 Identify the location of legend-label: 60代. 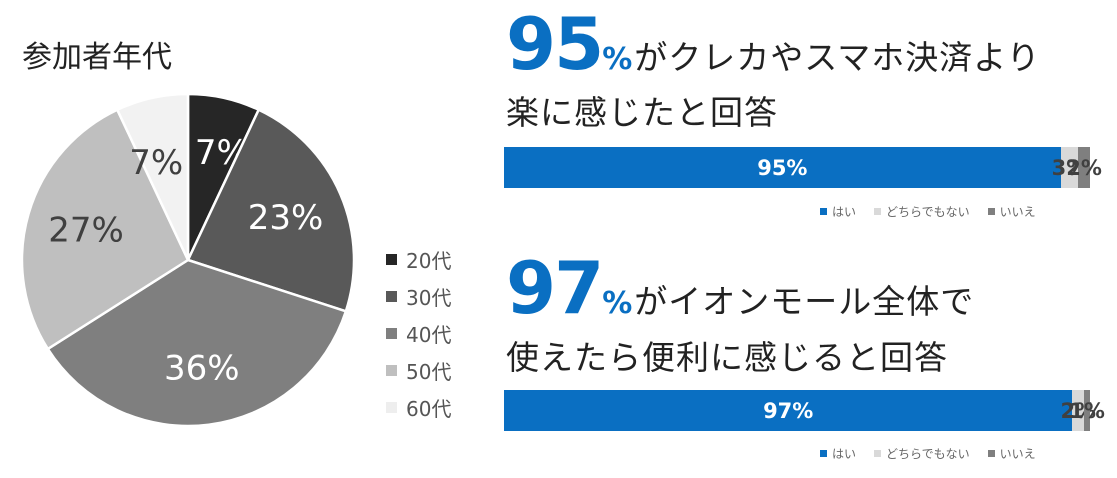
(429, 409).